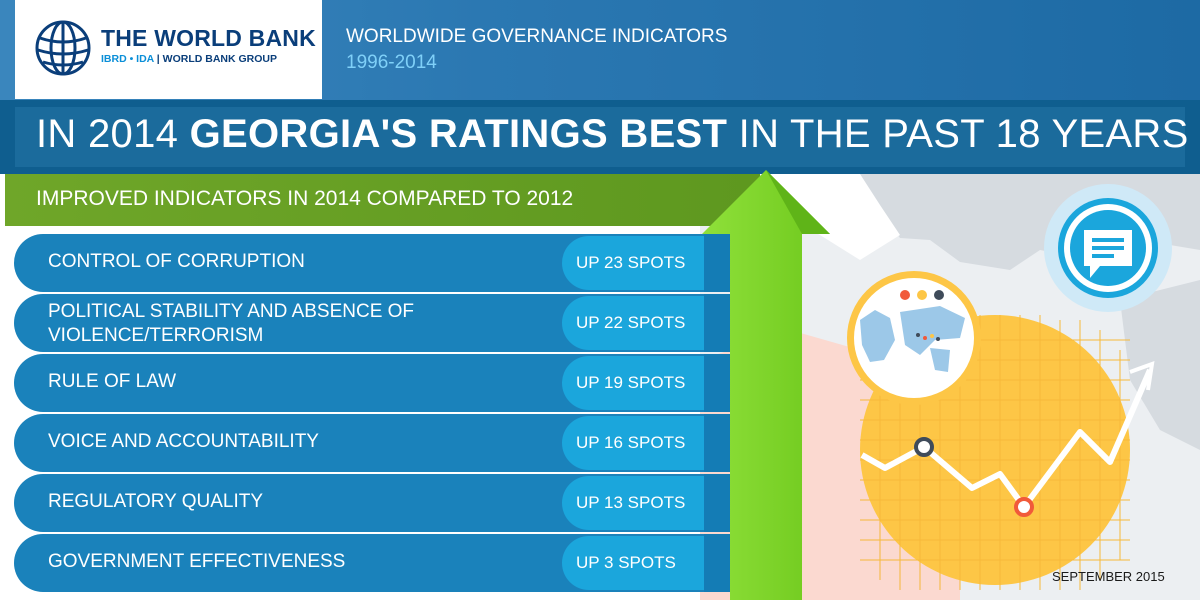 The height and width of the screenshot is (600, 1200). Describe the element at coordinates (631, 502) in the screenshot. I see `indicator-change: UP 13 SPOTS` at that location.